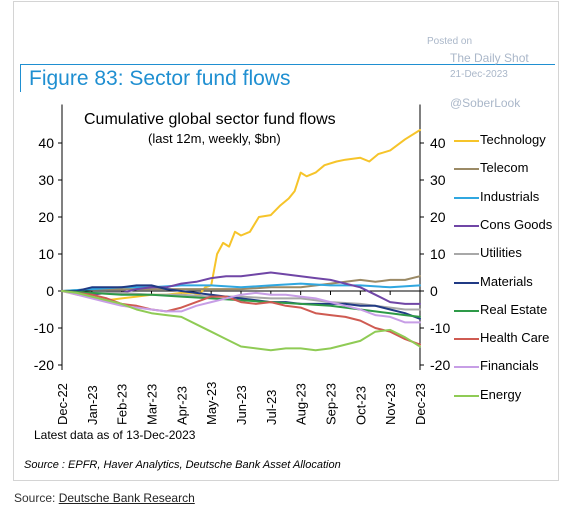 Image resolution: width=576 pixels, height=518 pixels. What do you see at coordinates (331, 404) in the screenshot?
I see `x-tick-label: Sep-23` at bounding box center [331, 404].